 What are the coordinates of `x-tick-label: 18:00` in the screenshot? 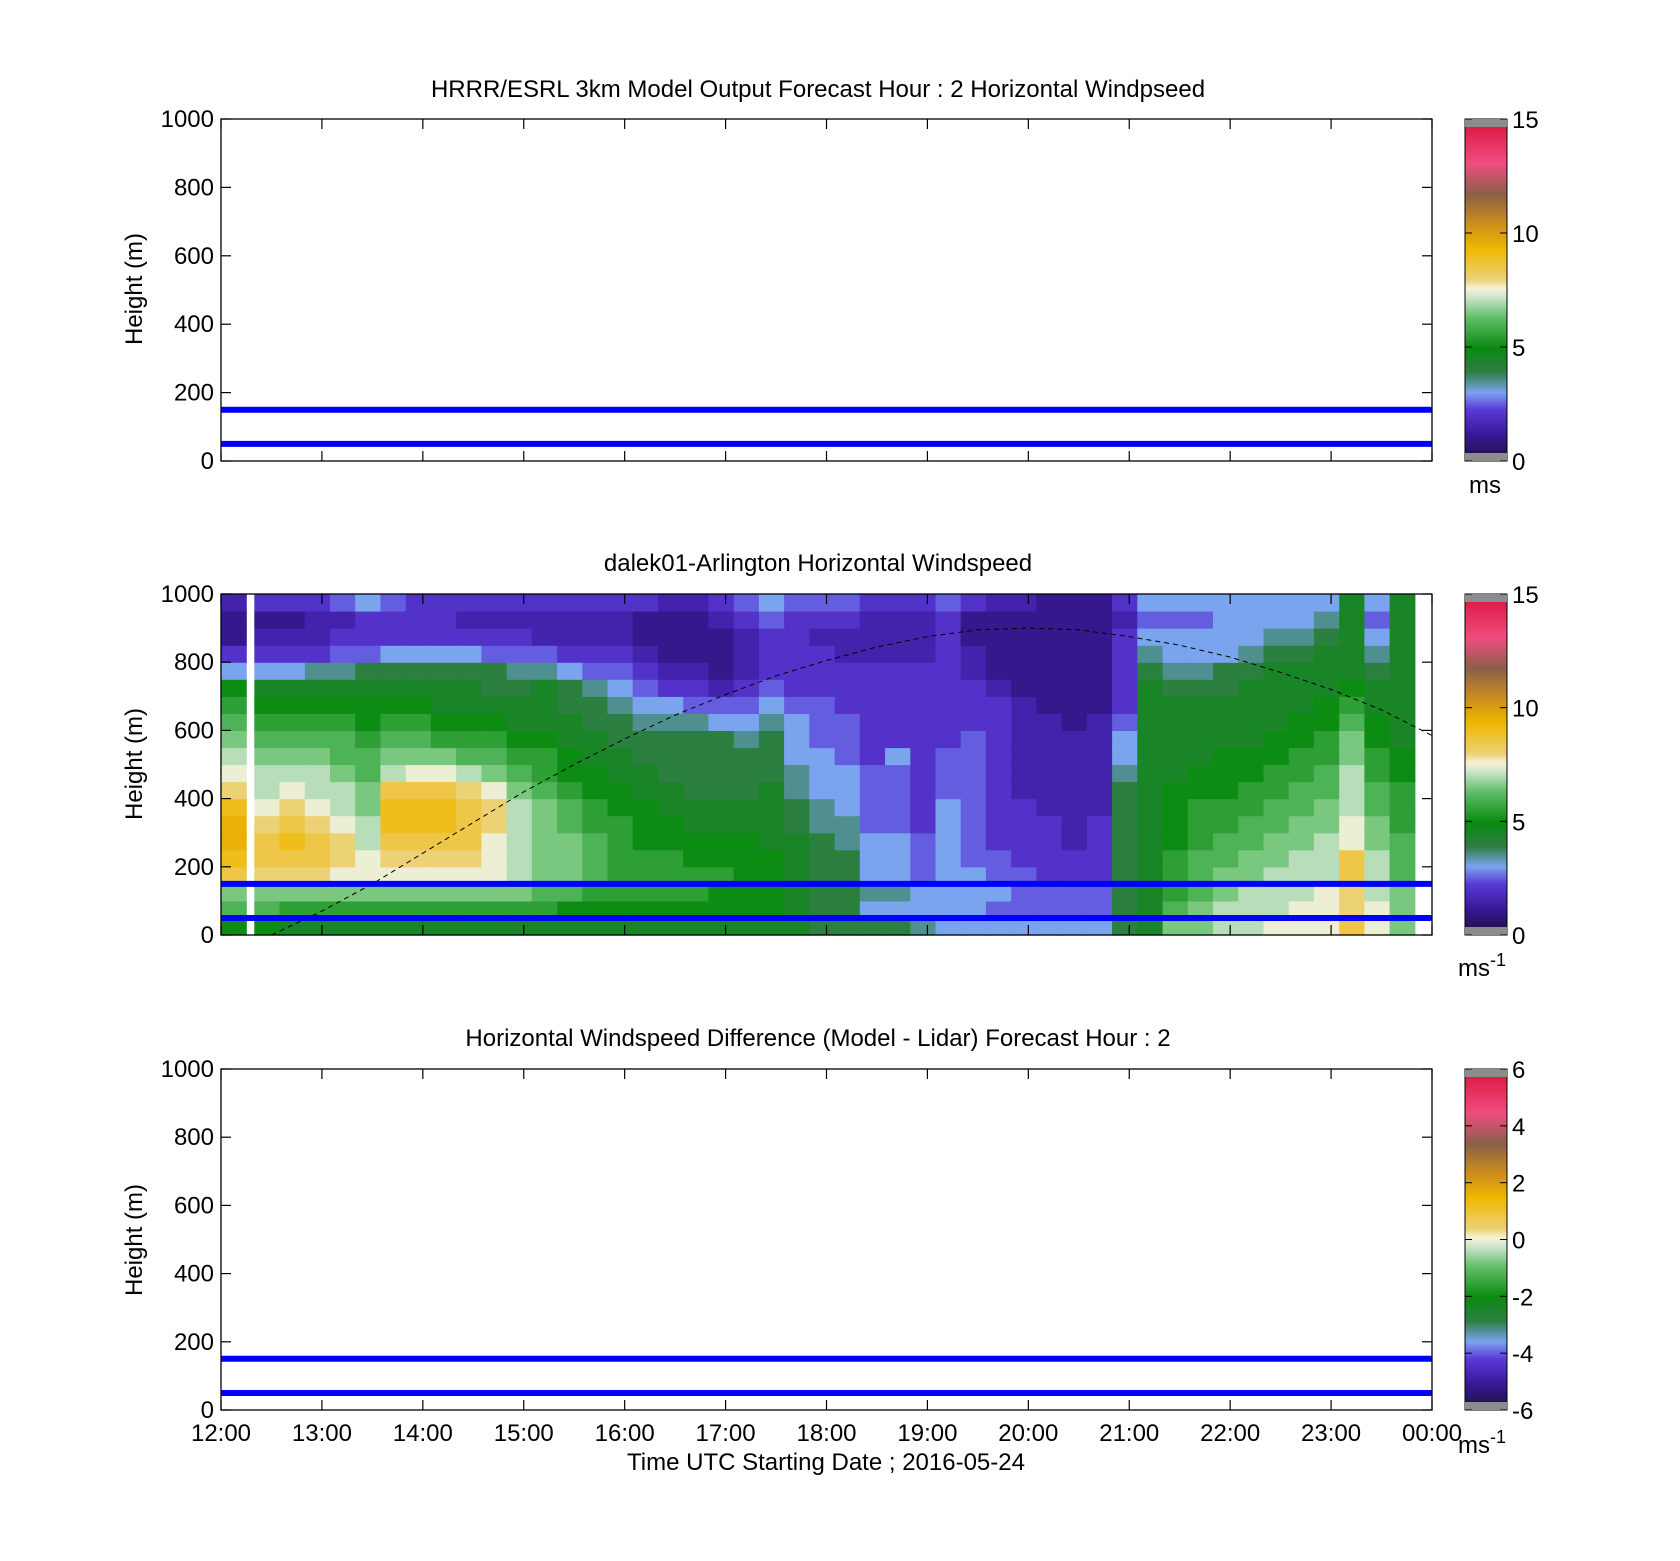 It's located at (826, 1433).